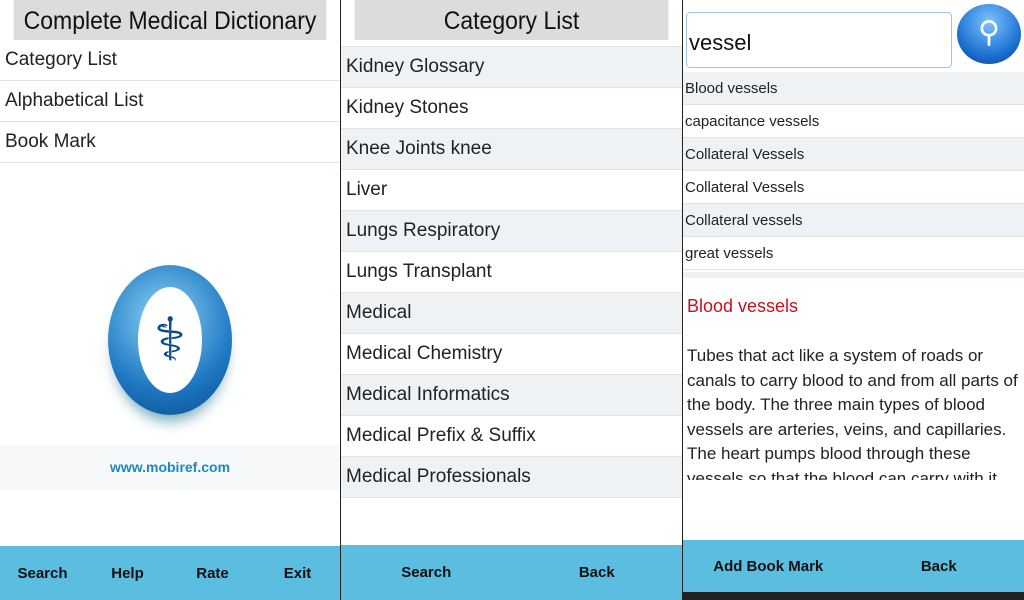  I want to click on category-item: Lungs Transplant, so click(511, 272).